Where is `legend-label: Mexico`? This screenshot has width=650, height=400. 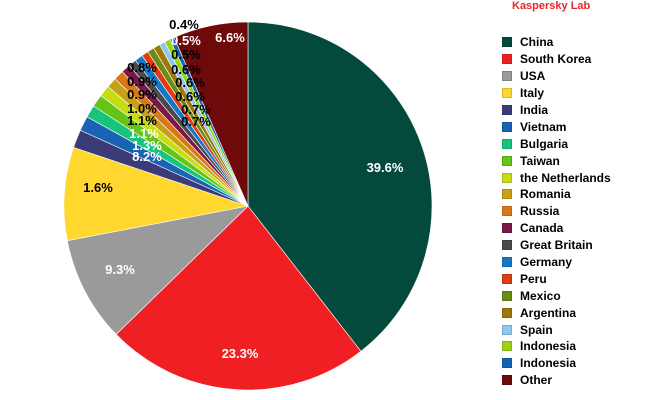
legend-label: Mexico is located at coordinates (540, 295).